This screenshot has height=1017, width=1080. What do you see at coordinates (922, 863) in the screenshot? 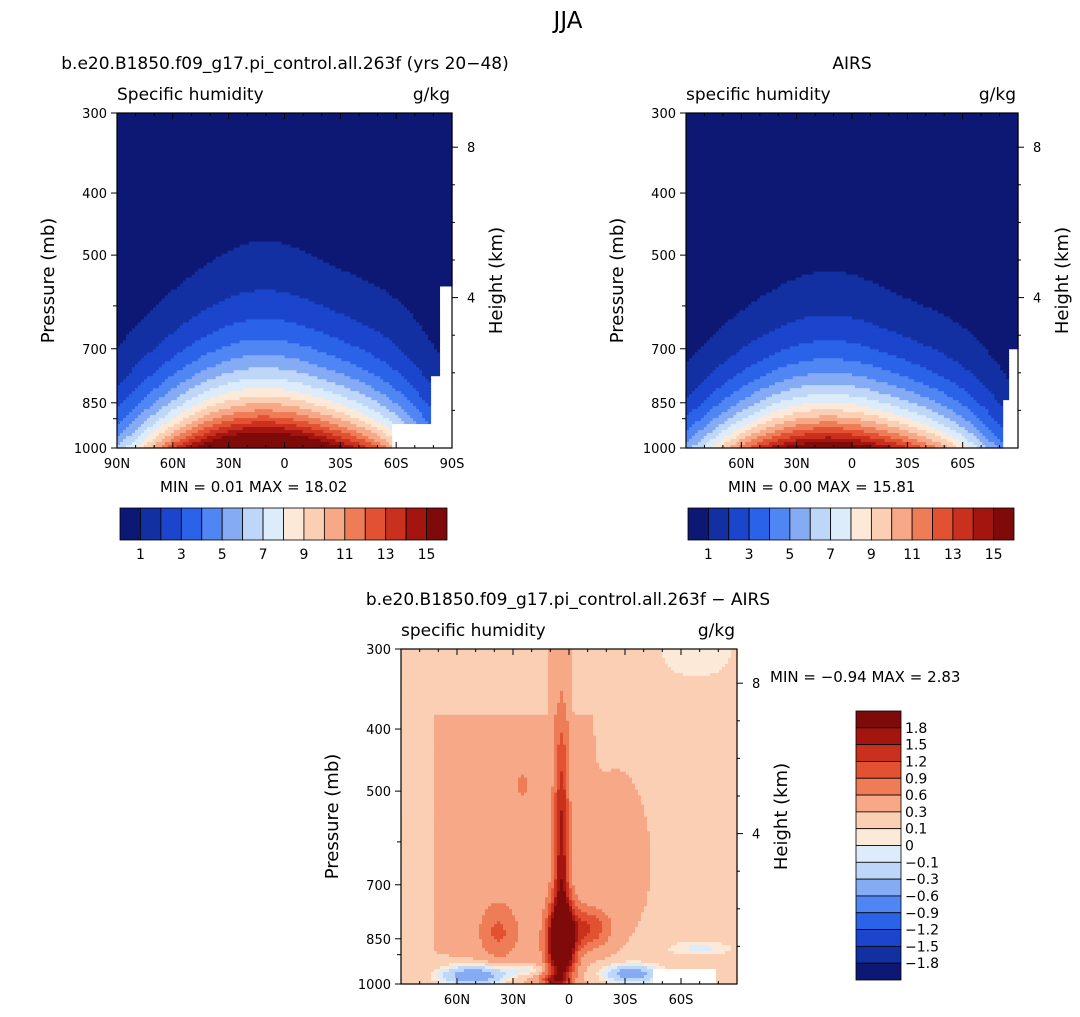
I see `colorbar-label: −0.1` at bounding box center [922, 863].